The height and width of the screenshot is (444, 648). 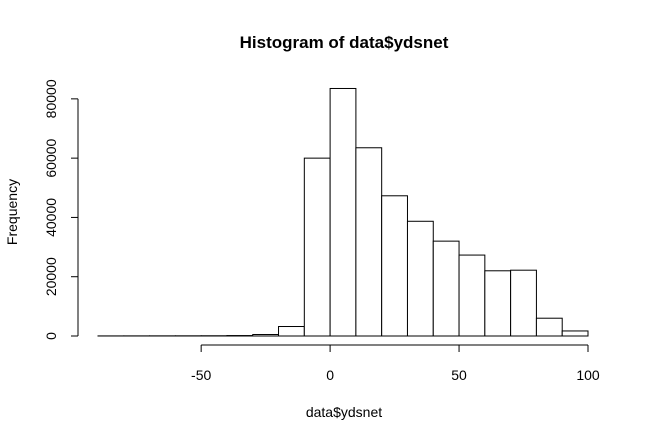 I want to click on x-tick-label: 50, so click(x=459, y=375).